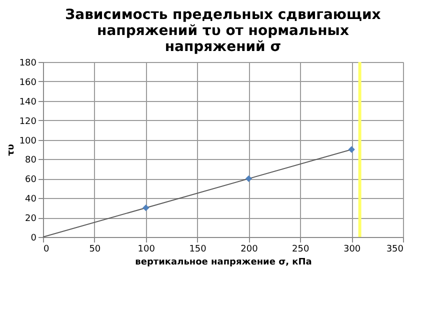 This screenshot has width=446, height=324. Describe the element at coordinates (28, 121) in the screenshot. I see `y-tick-label: 120` at that location.